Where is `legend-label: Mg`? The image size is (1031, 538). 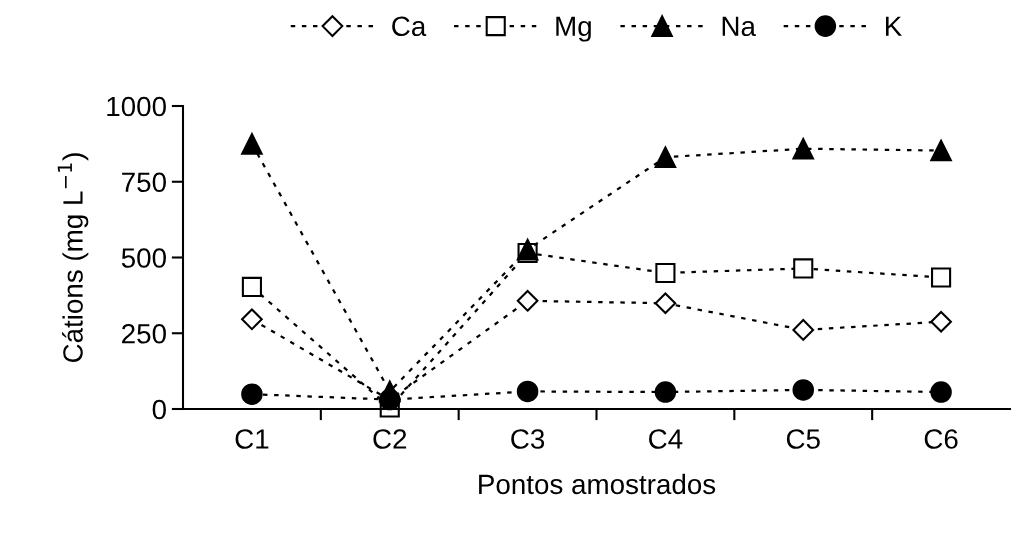
legend-label: Mg is located at coordinates (573, 29).